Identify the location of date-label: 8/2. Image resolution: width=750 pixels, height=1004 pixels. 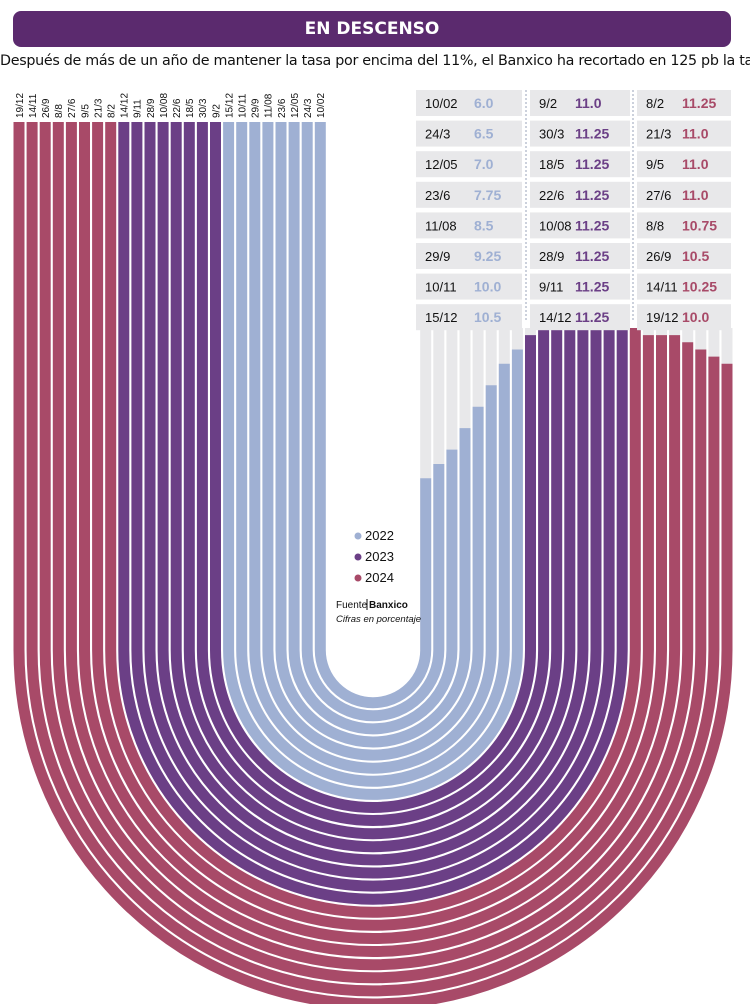
(112, 111).